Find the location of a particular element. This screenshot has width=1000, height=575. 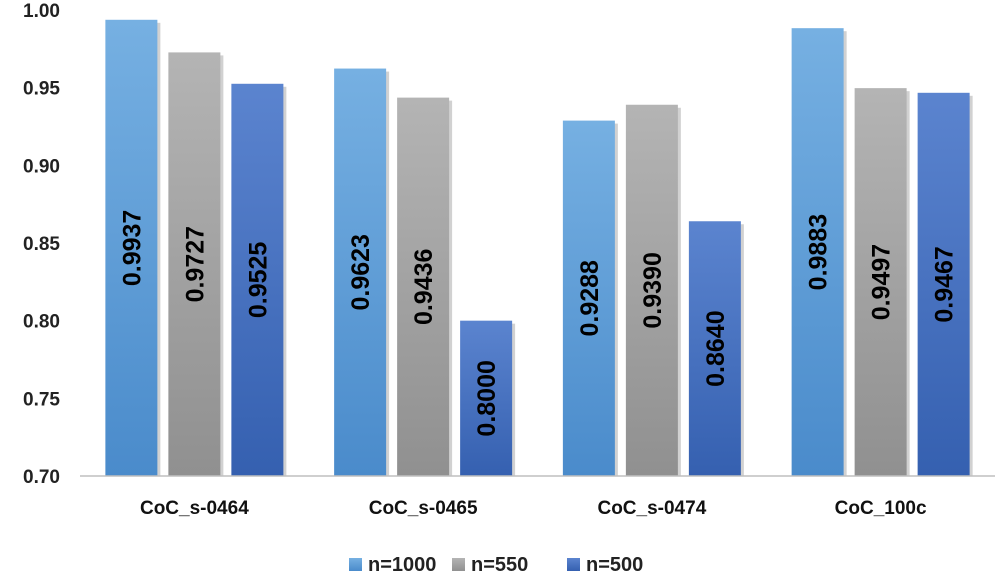

y-axis: 0.70 0.75 0.80 0.85 0.90 0.95 1.00 is located at coordinates (41, 244).